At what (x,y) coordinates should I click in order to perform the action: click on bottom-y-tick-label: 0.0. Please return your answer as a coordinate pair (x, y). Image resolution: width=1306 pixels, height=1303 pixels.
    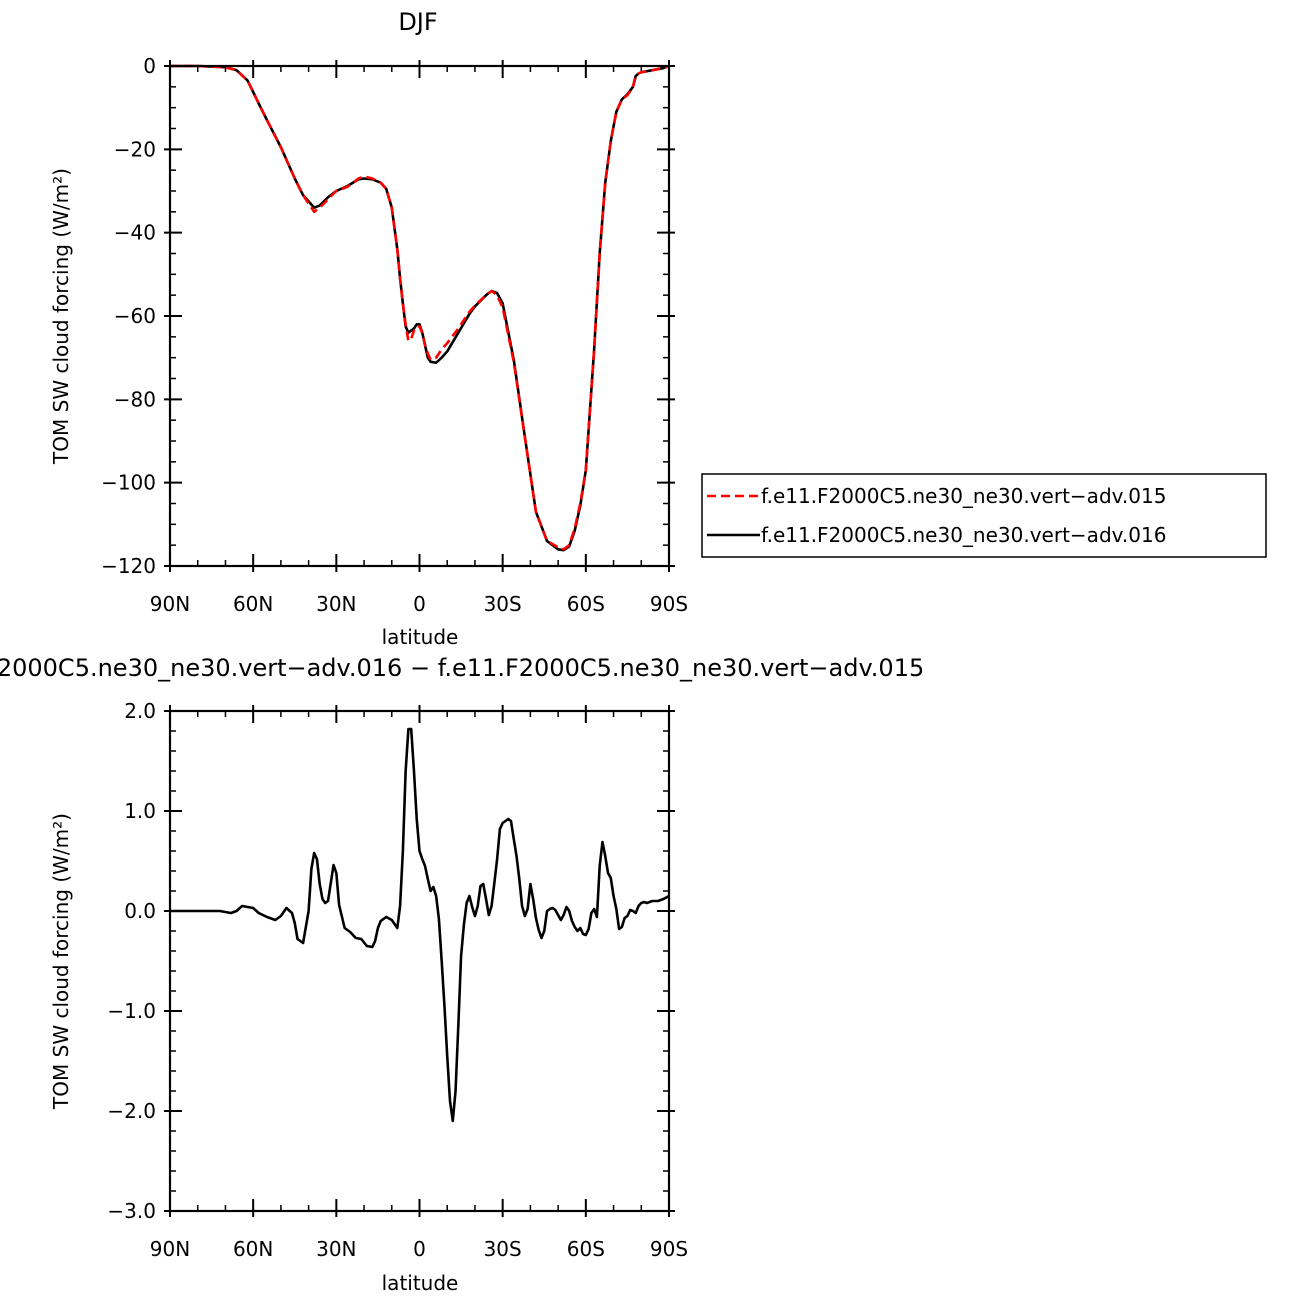
    Looking at the image, I should click on (140, 911).